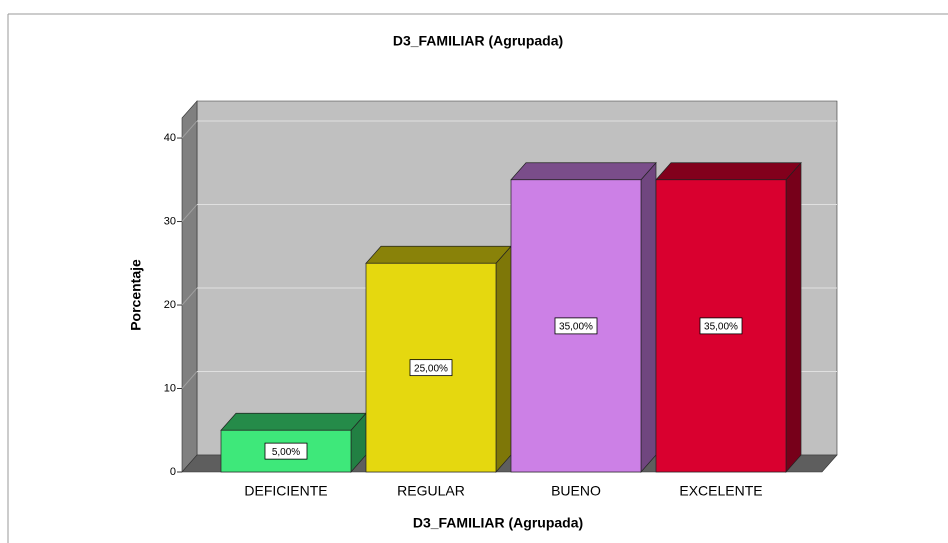 The image size is (948, 543). Describe the element at coordinates (720, 491) in the screenshot. I see `x-tick-label: EXCELENTE` at that location.